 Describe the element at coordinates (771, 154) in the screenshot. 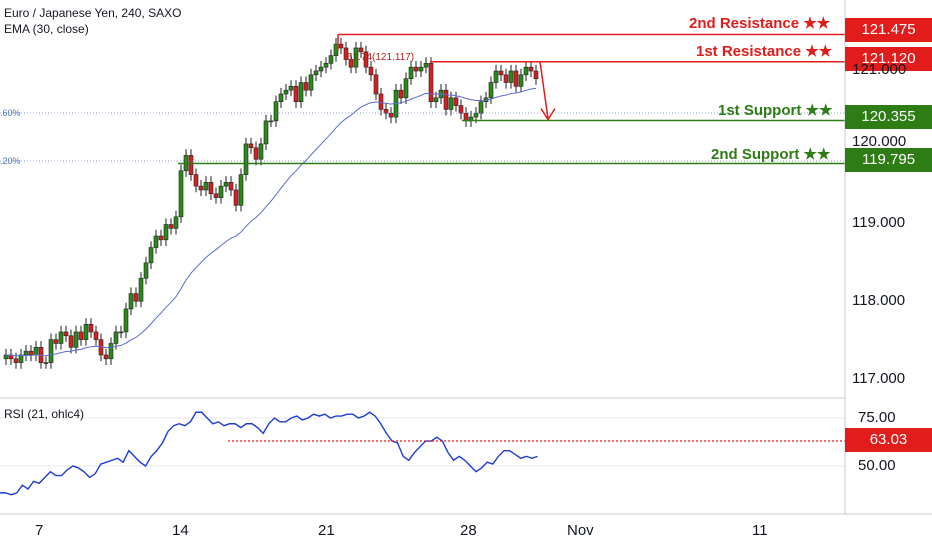

I see `level-label-s2: 2nd Support ★★` at that location.